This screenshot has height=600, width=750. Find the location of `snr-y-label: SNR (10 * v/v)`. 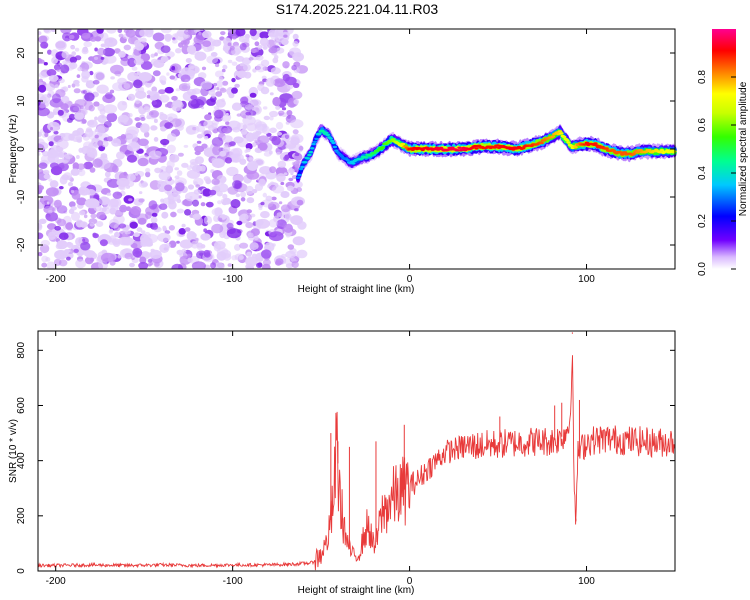

snr-y-label: SNR (10 * v/v) is located at coordinates (13, 451).